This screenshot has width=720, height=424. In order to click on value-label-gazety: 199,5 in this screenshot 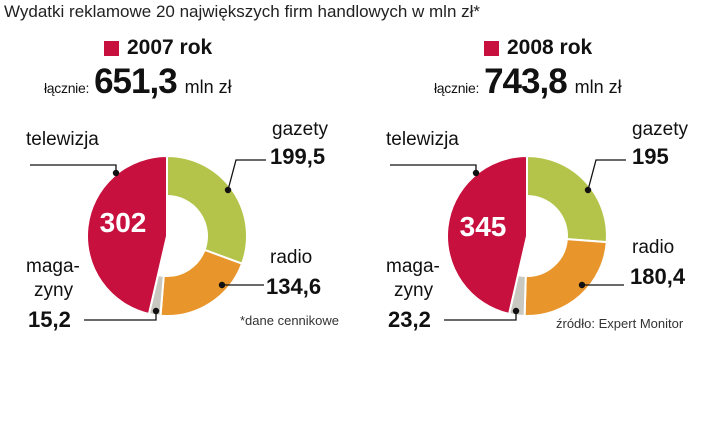, I will do `click(298, 156)`.